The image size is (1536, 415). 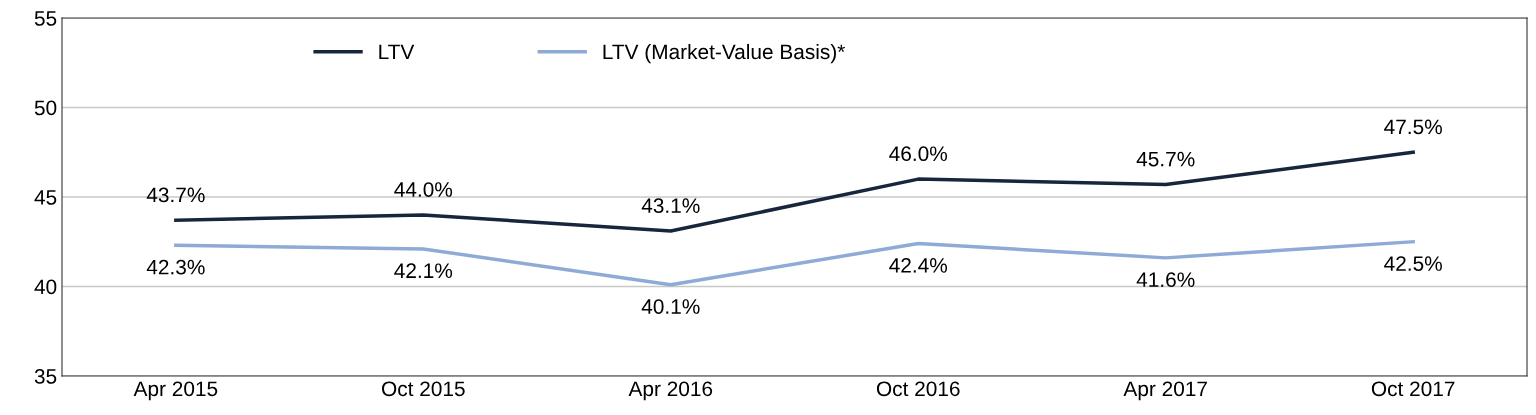 What do you see at coordinates (45, 197) in the screenshot?
I see `y-tick-label: 45` at bounding box center [45, 197].